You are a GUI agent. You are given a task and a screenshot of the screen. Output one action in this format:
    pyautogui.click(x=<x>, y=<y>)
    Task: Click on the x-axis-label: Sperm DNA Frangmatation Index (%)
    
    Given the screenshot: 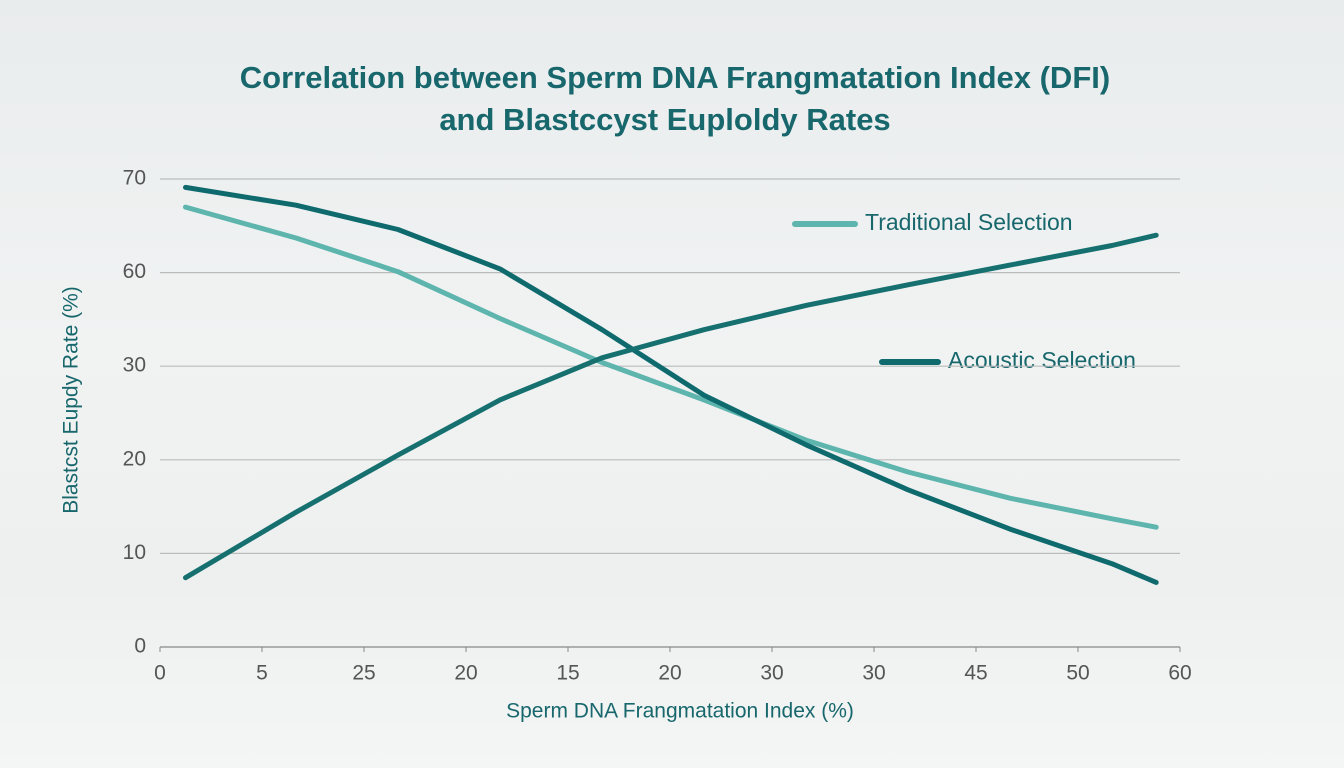 What is the action you would take?
    pyautogui.click(x=680, y=711)
    